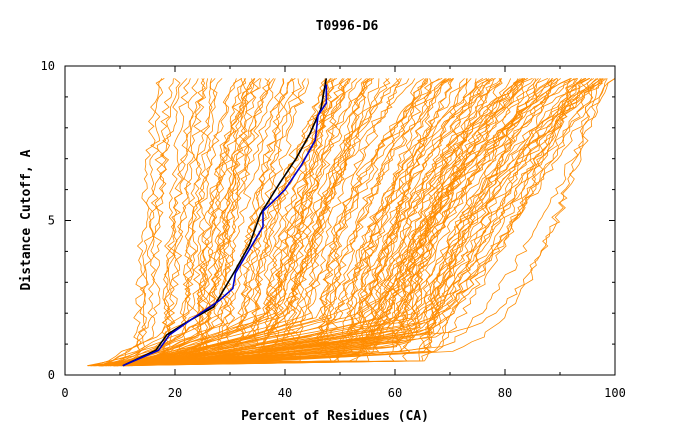  What do you see at coordinates (51, 221) in the screenshot?
I see `y-tick-label: 5` at bounding box center [51, 221].